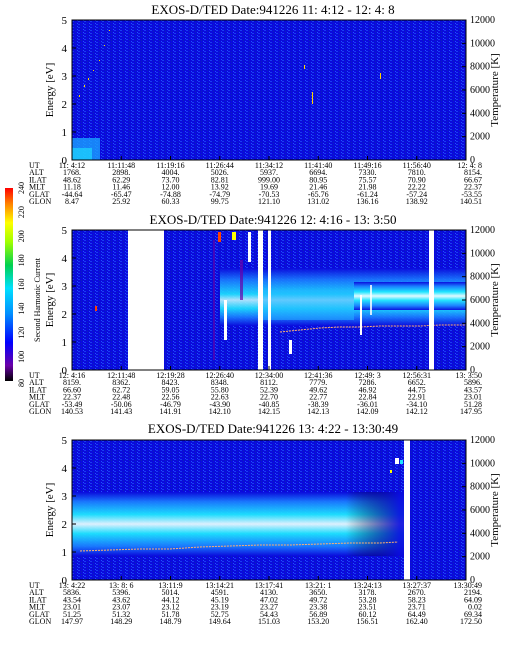 The image size is (505, 649). What do you see at coordinates (269, 411) in the screenshot?
I see `ephemeris-cell: 142.15` at bounding box center [269, 411].